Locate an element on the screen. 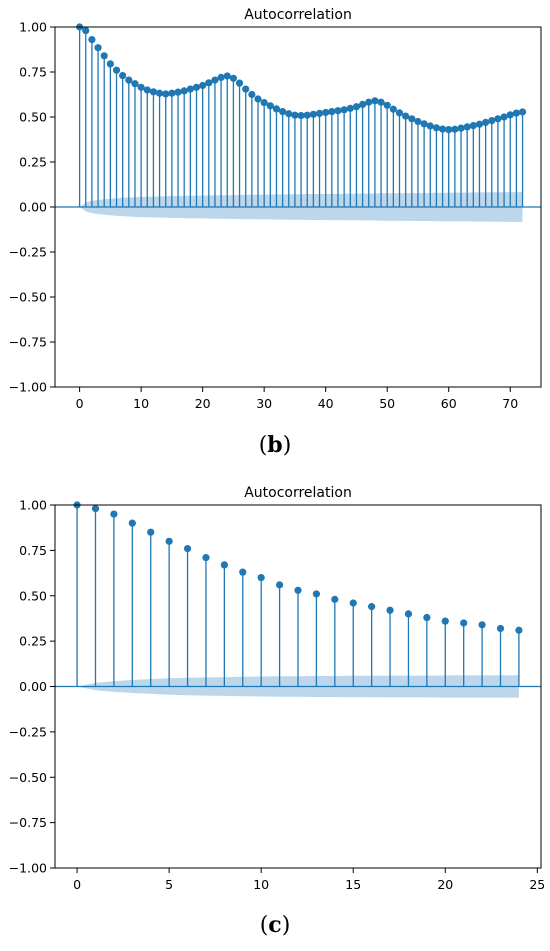 The width and height of the screenshot is (550, 951). y-tick-label: −1.00 is located at coordinates (28, 868).